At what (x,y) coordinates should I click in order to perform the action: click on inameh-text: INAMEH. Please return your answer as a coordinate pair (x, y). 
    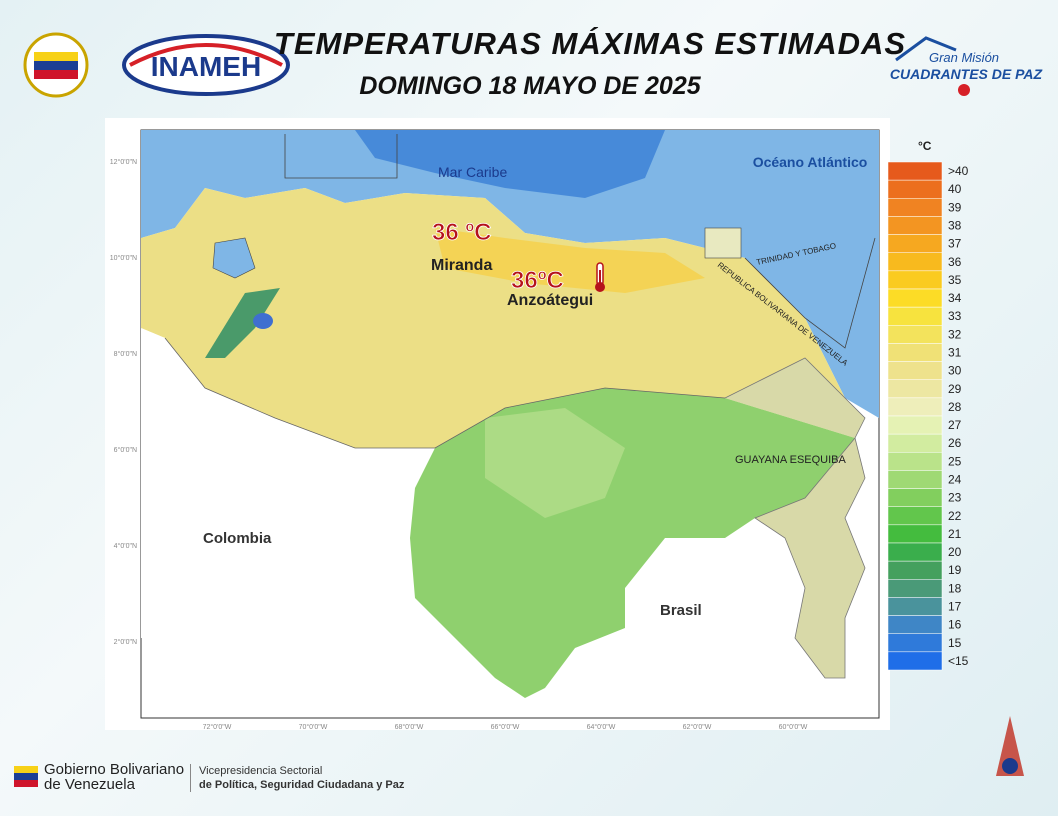
    Looking at the image, I should click on (206, 66).